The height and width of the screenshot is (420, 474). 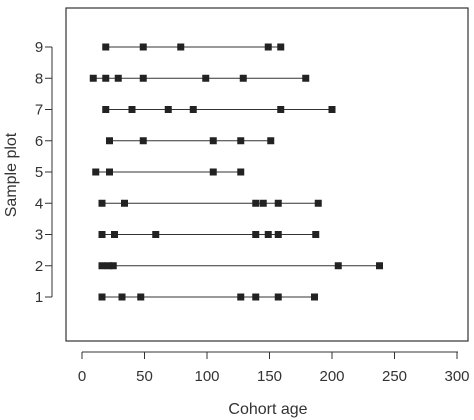 I want to click on x-tick-label: 250, so click(x=394, y=376).